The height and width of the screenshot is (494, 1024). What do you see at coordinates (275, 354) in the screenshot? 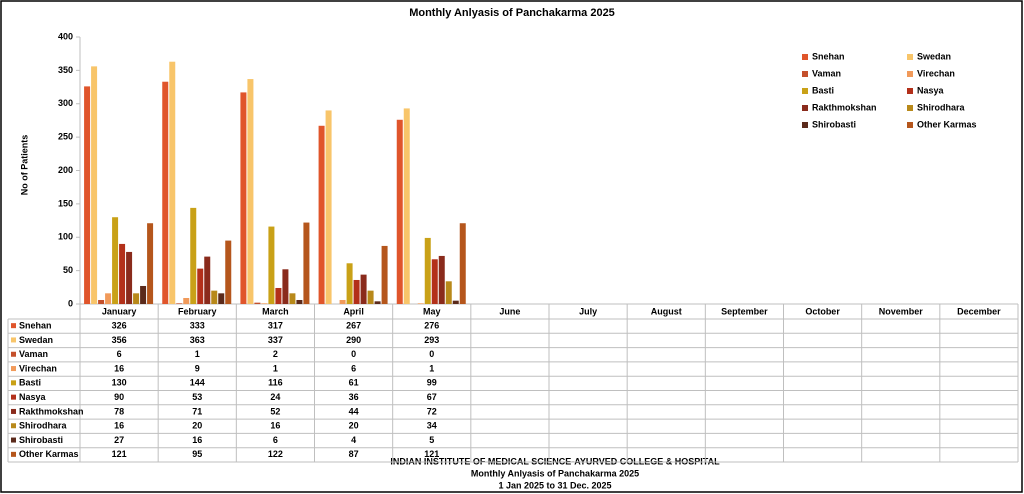
I see `table-cell: 2` at bounding box center [275, 354].